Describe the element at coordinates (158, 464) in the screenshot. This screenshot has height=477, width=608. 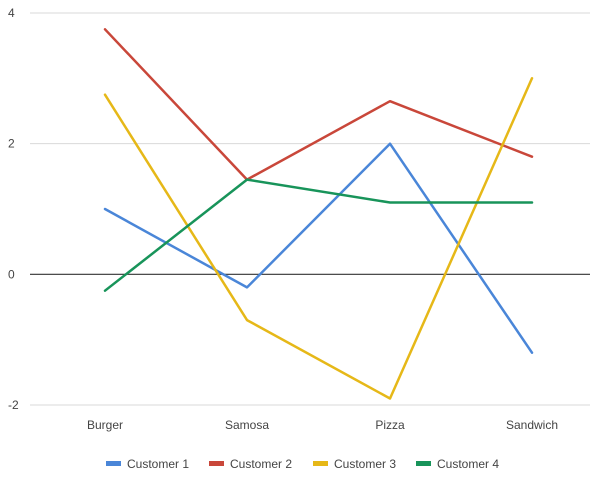
I see `legend-label: Customer 1` at that location.